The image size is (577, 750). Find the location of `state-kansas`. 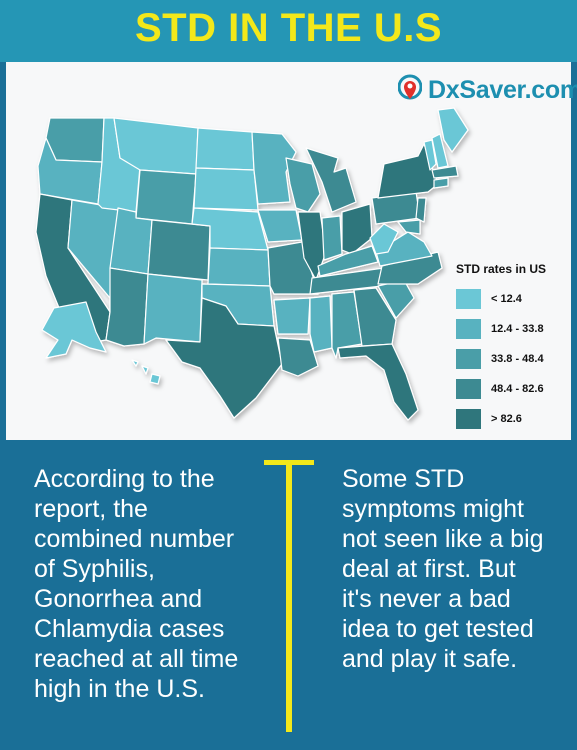

state-kansas is located at coordinates (239, 267).